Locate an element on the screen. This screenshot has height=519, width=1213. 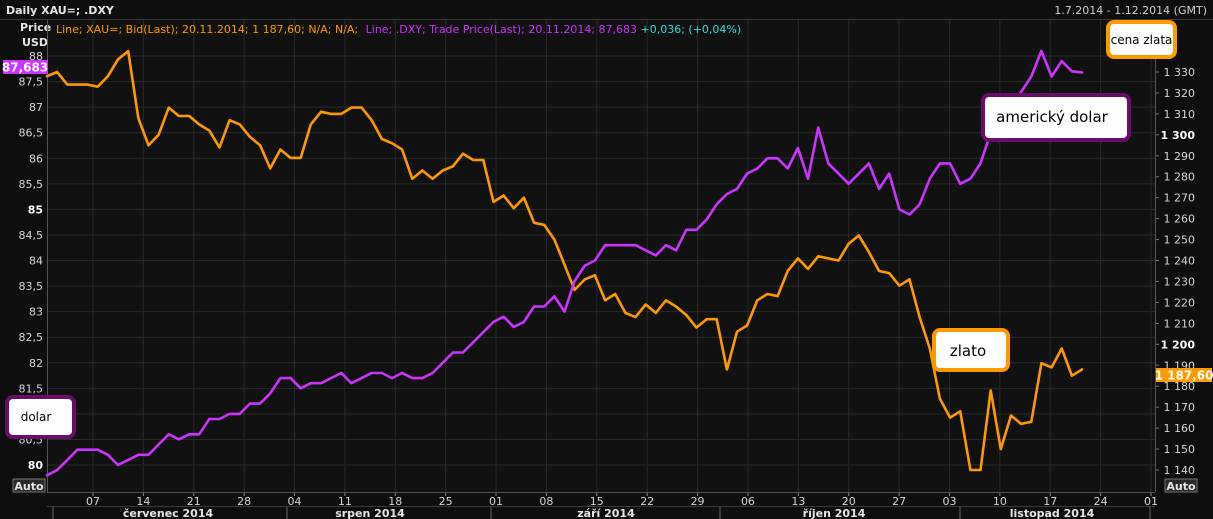
auto-right-label: Auto is located at coordinates (1181, 486).